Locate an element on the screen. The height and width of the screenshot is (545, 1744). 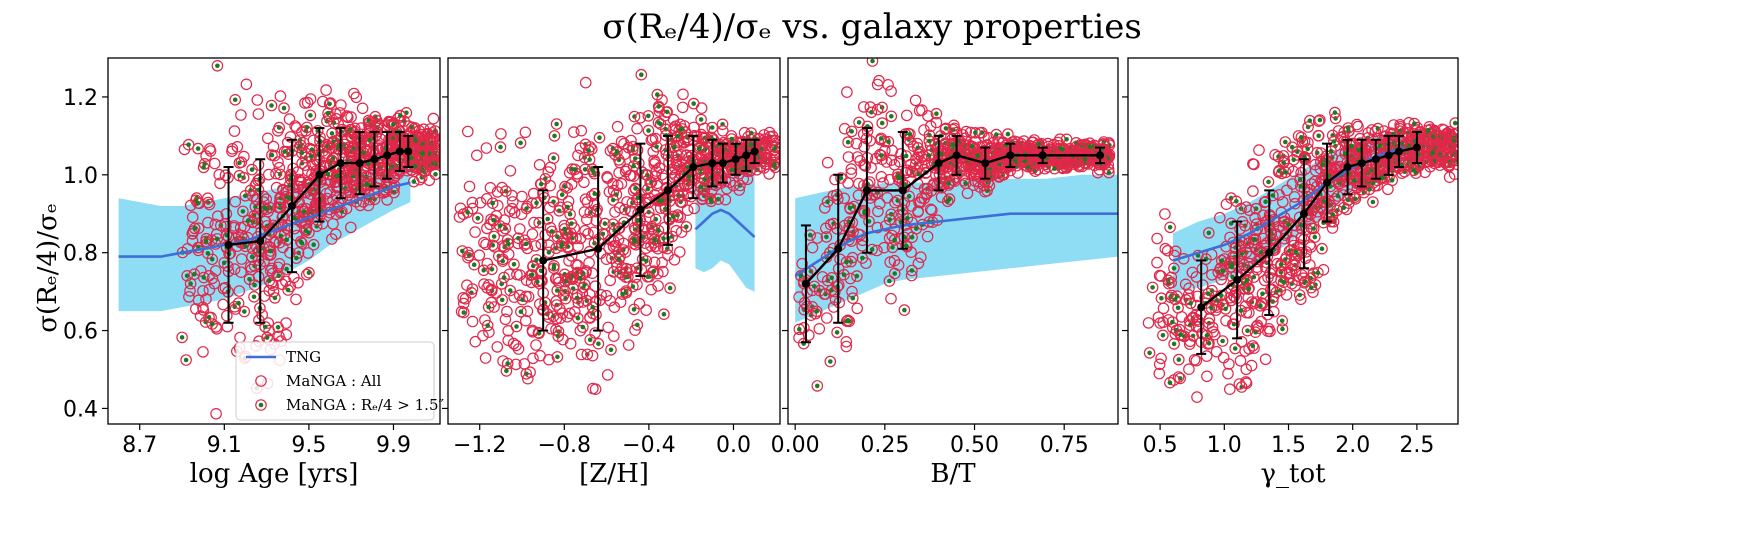
manga-median-line is located at coordinates (953, 219).